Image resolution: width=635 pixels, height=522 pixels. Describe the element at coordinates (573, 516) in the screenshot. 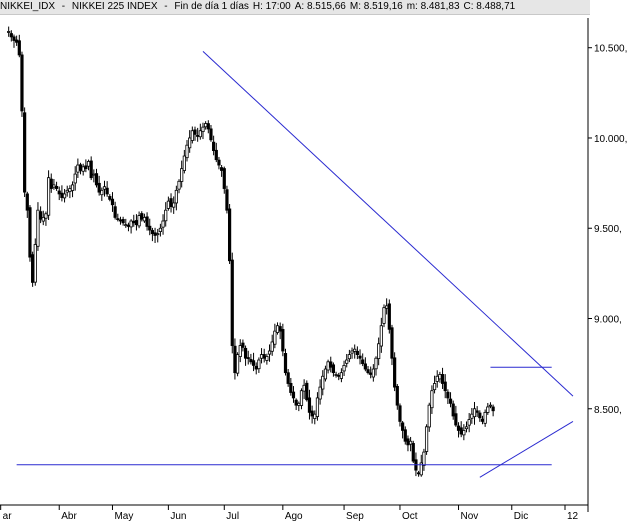

I see `x-tick-label: 12` at that location.